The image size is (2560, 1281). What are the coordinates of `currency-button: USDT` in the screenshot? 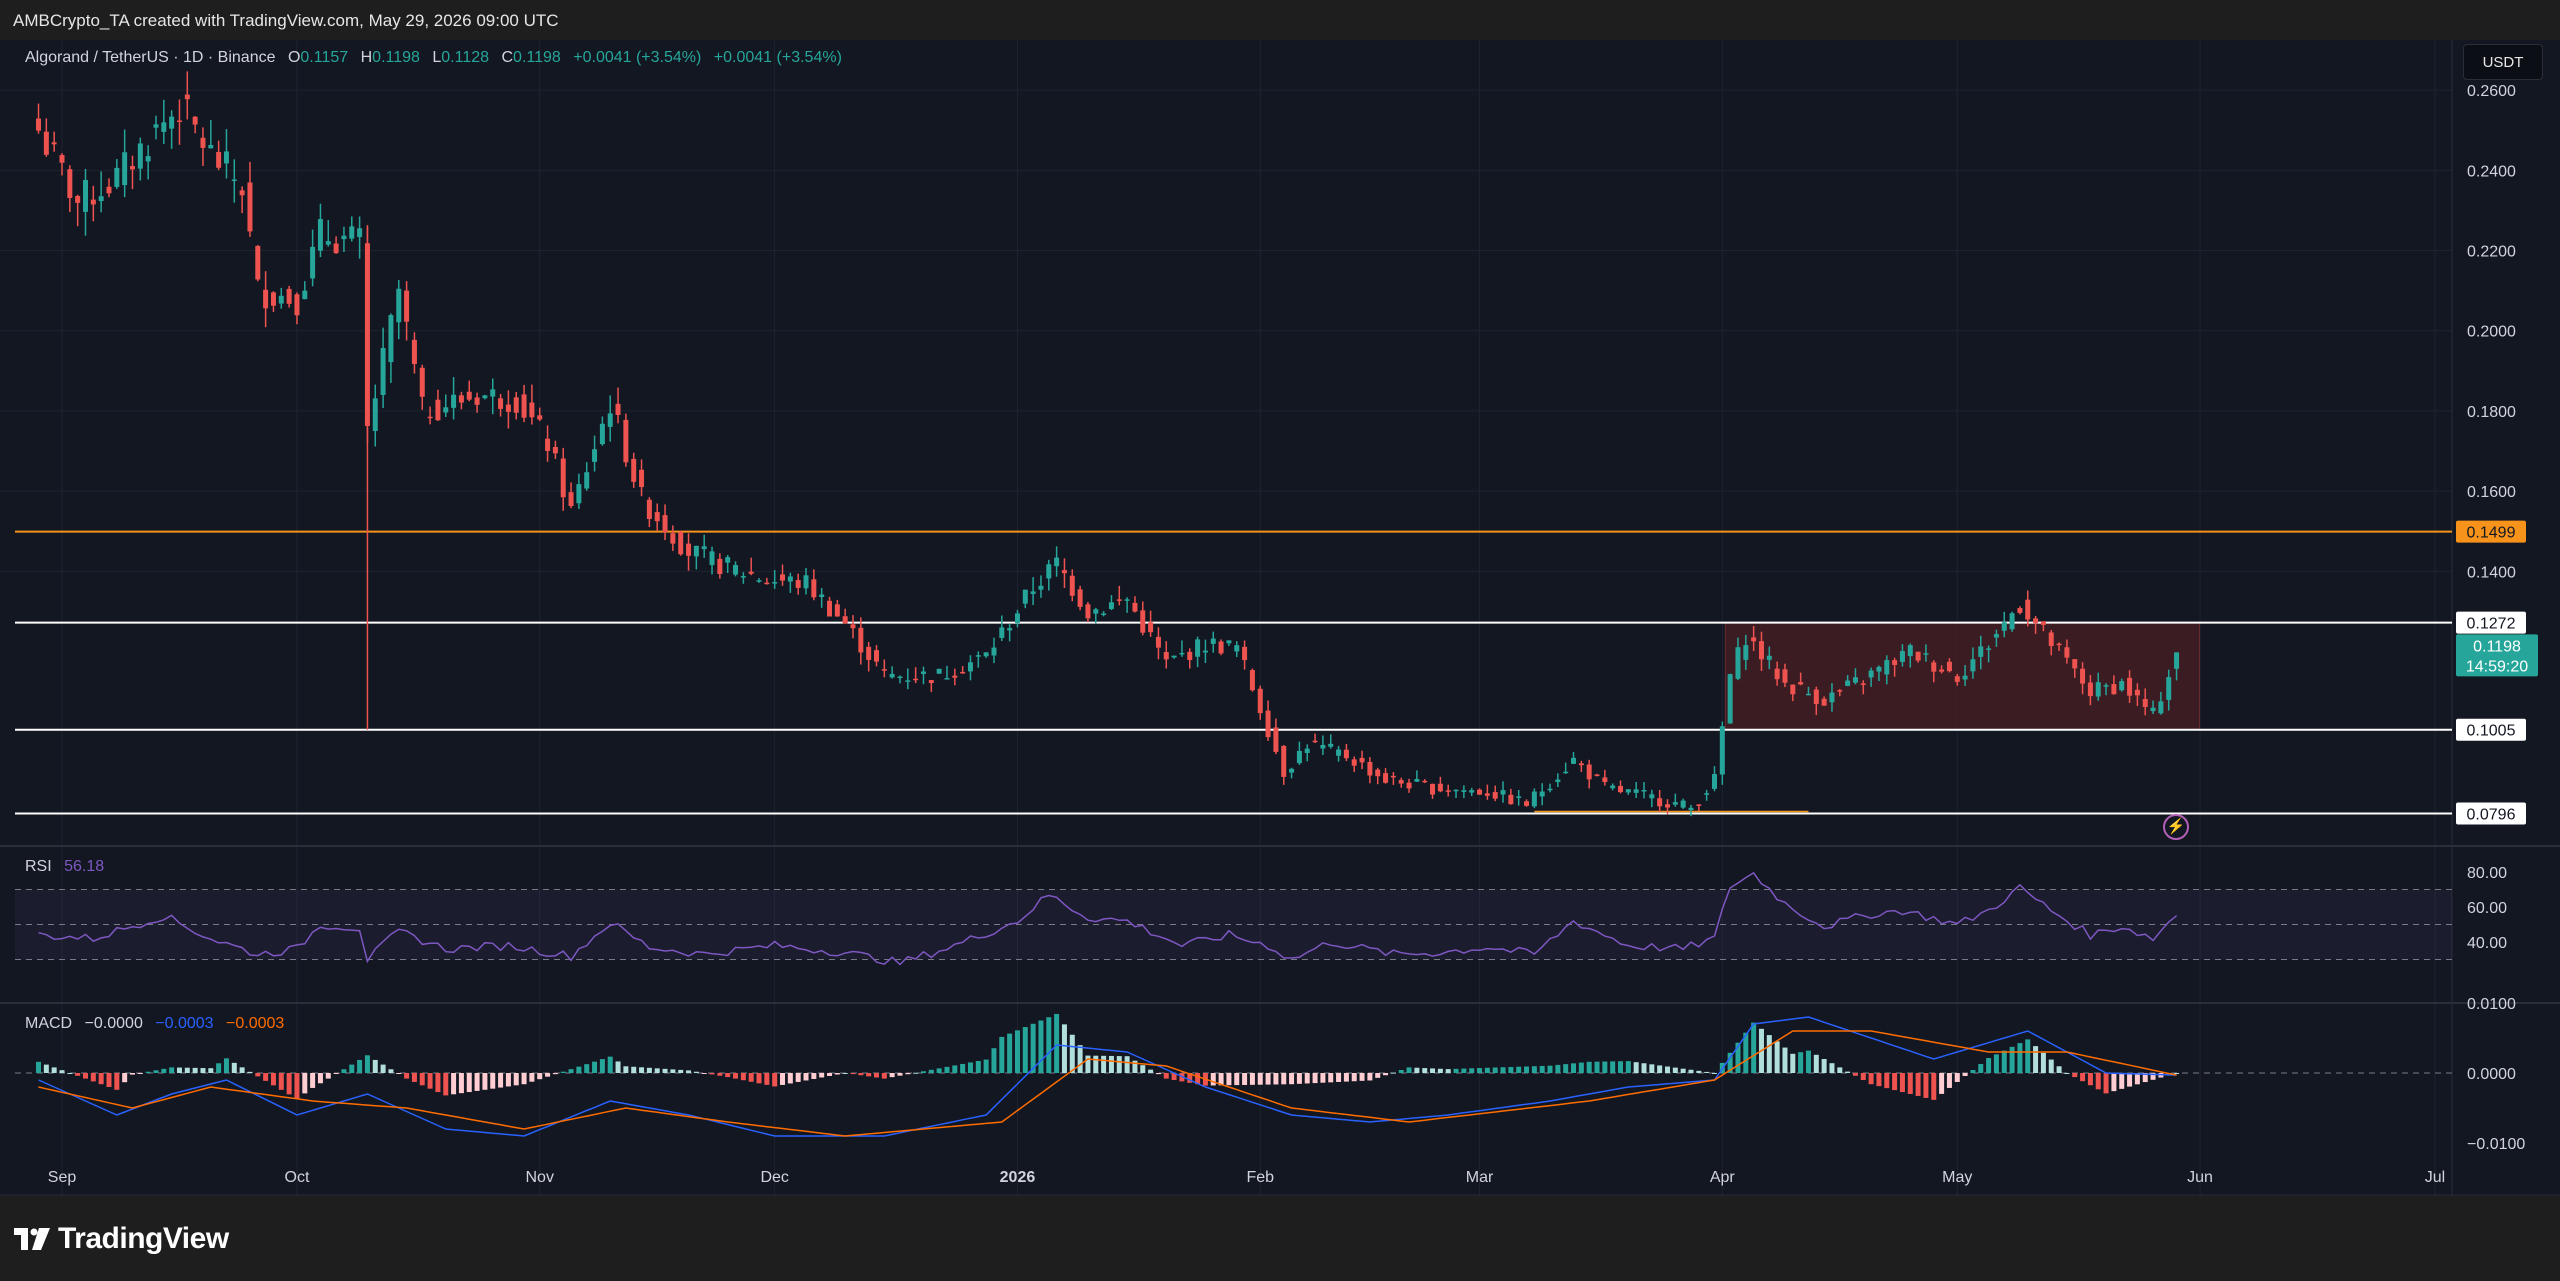 It's located at (2503, 62).